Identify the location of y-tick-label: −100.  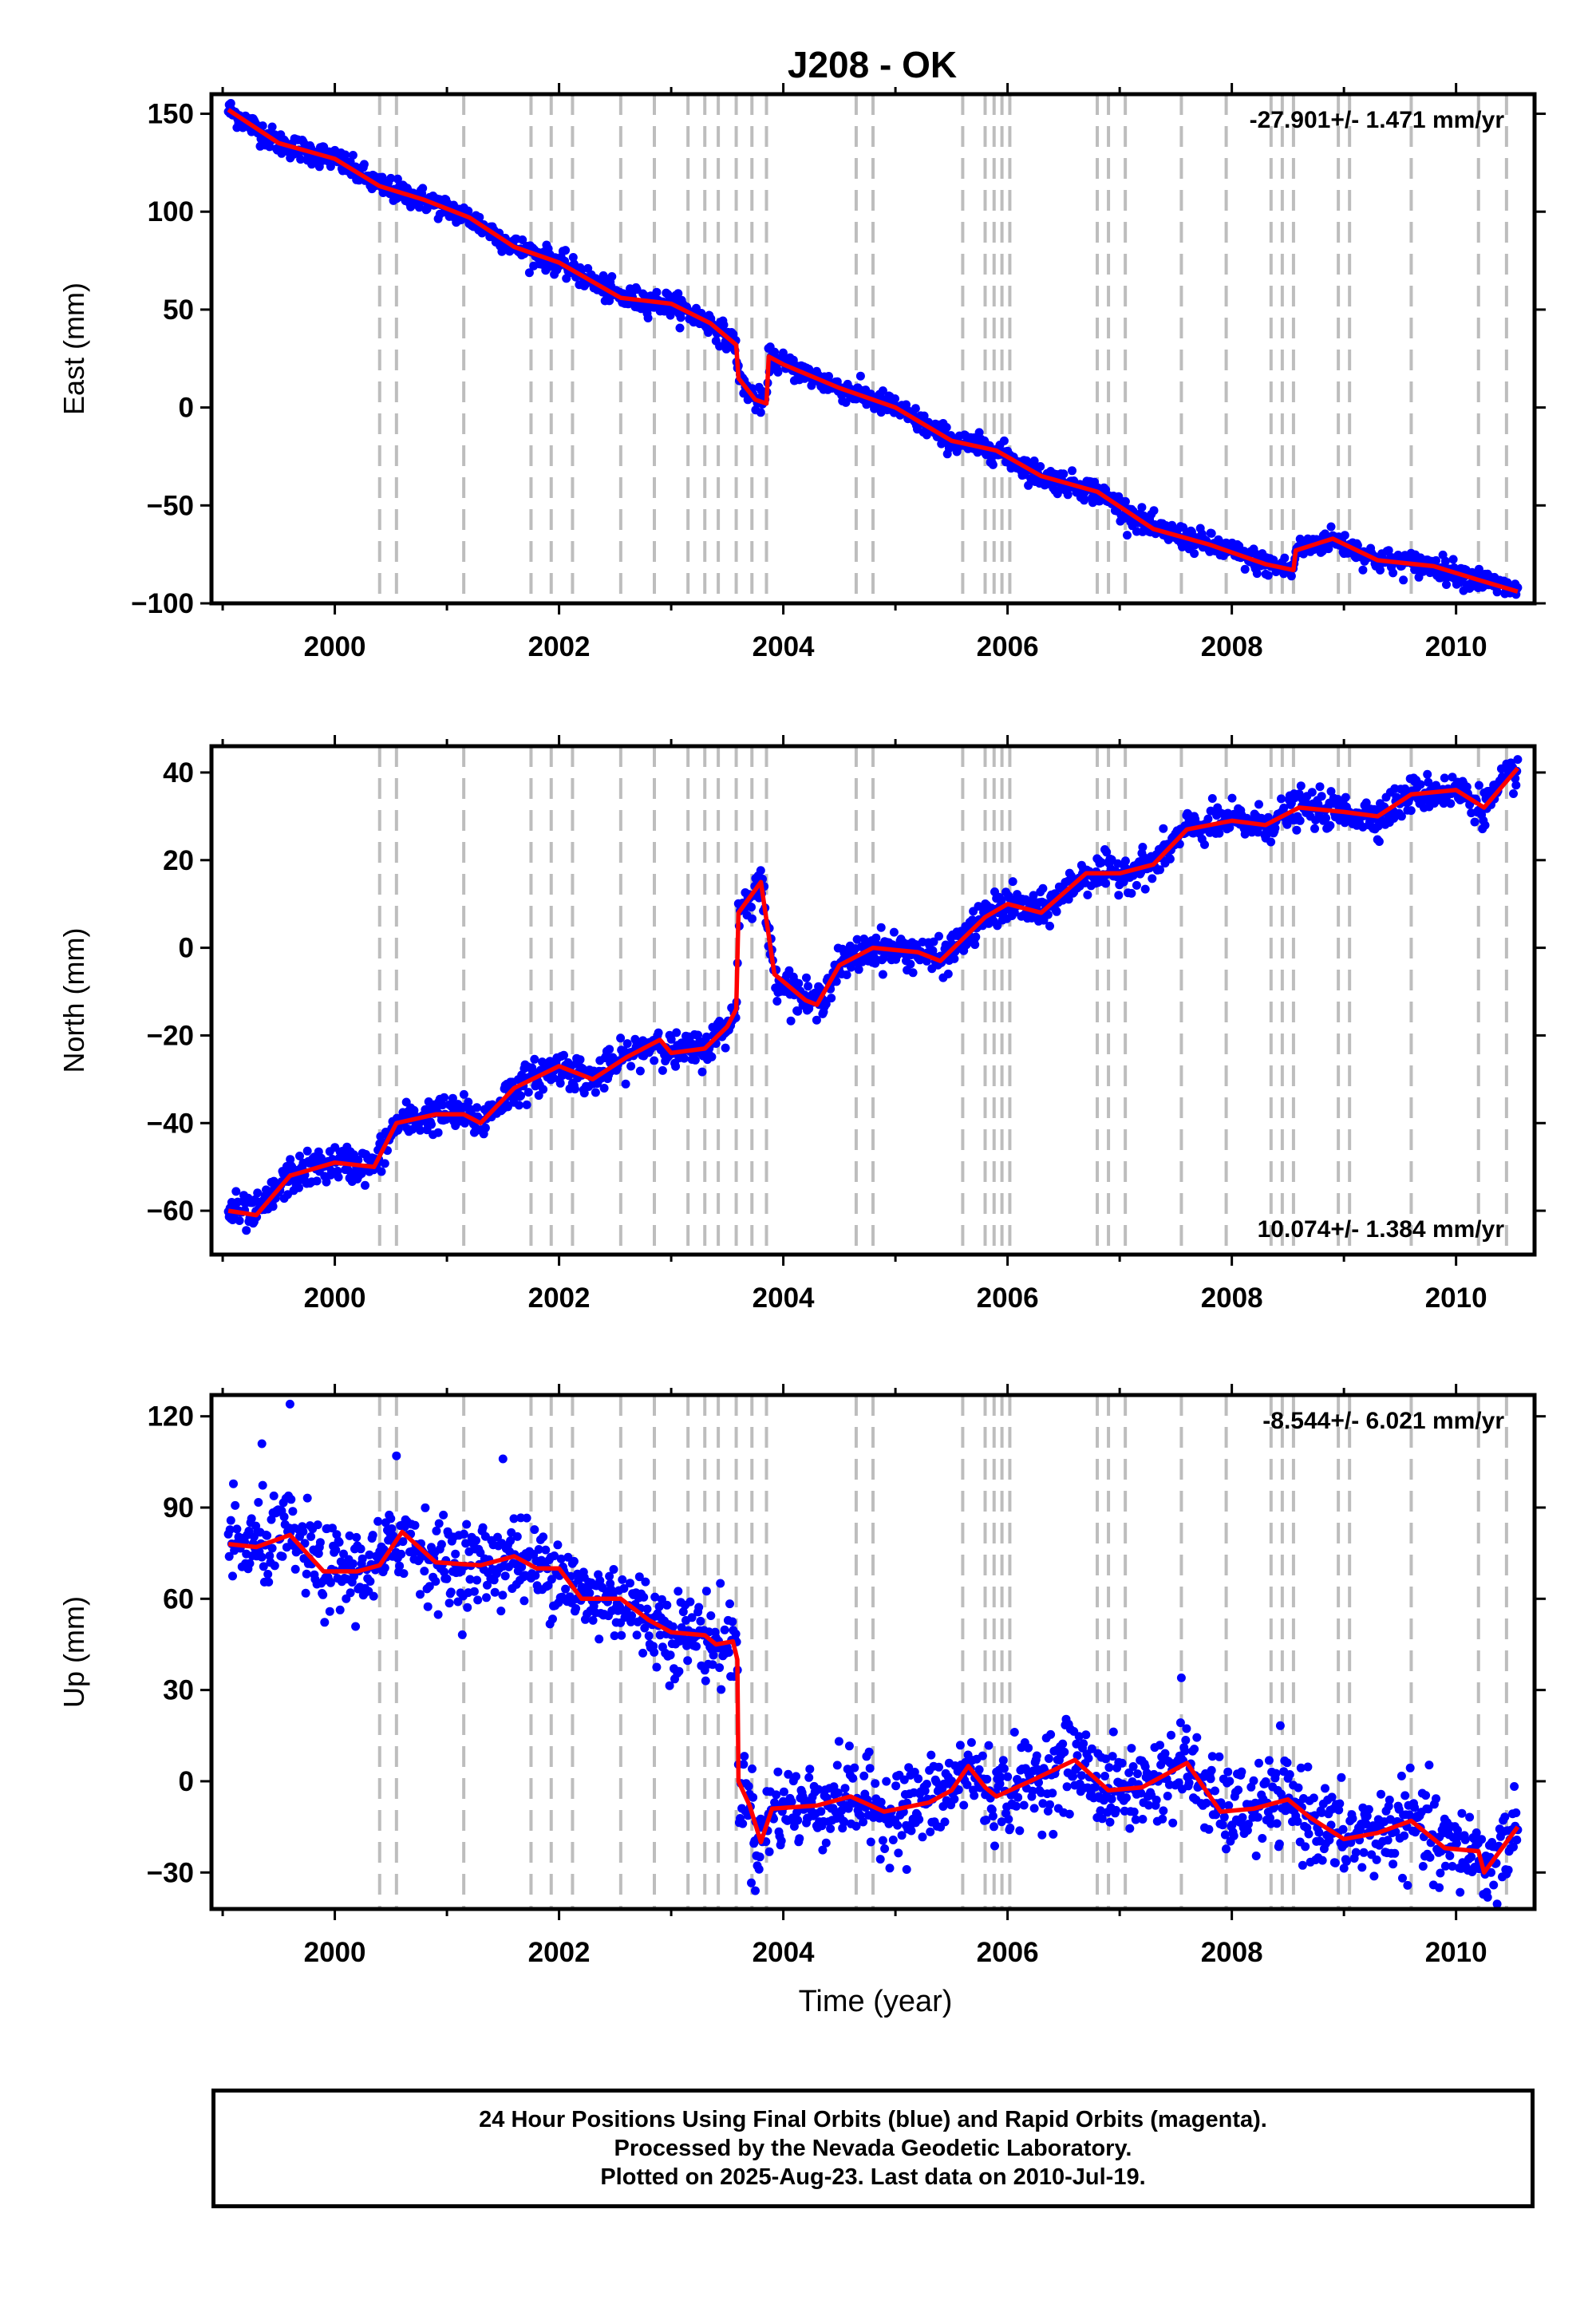
(162, 603).